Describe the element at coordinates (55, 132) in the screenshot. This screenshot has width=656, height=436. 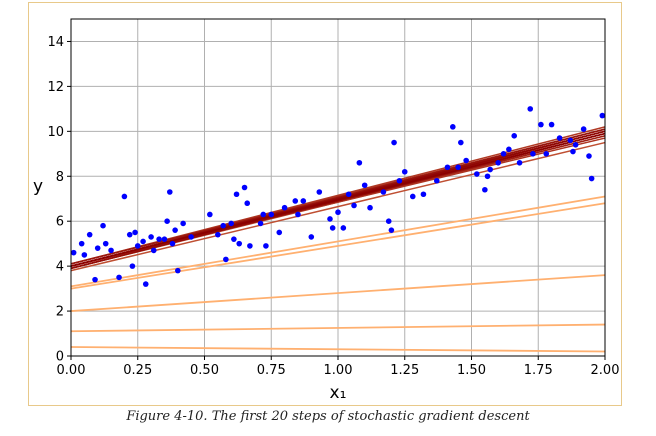
I see `y-tick-label: 10` at that location.